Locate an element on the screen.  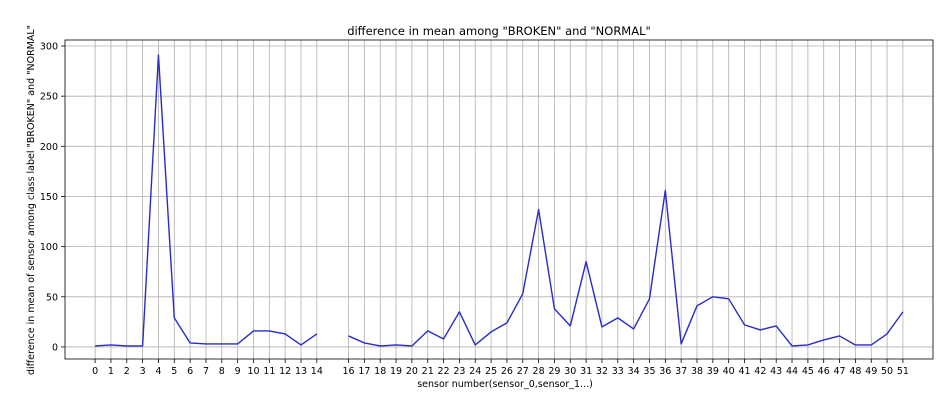
x-tick-label: 25 is located at coordinates (491, 371).